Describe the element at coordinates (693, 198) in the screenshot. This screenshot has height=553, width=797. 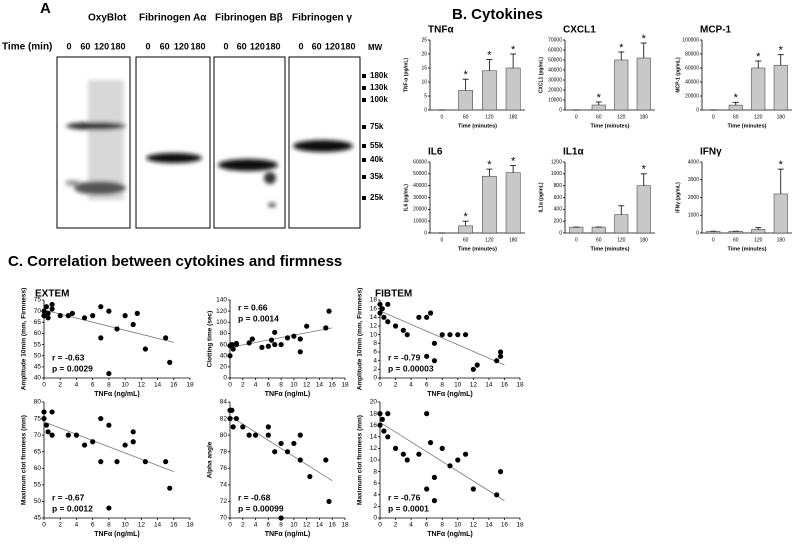
I see `y-tick-label: 2000` at that location.